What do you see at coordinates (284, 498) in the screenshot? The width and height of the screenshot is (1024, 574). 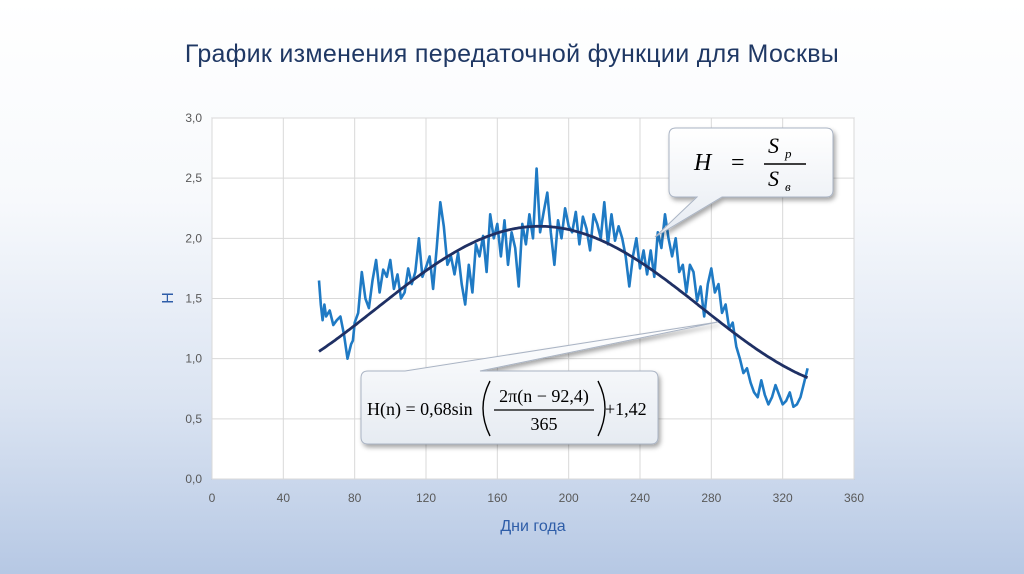 I see `x-tick-label: 40` at bounding box center [284, 498].